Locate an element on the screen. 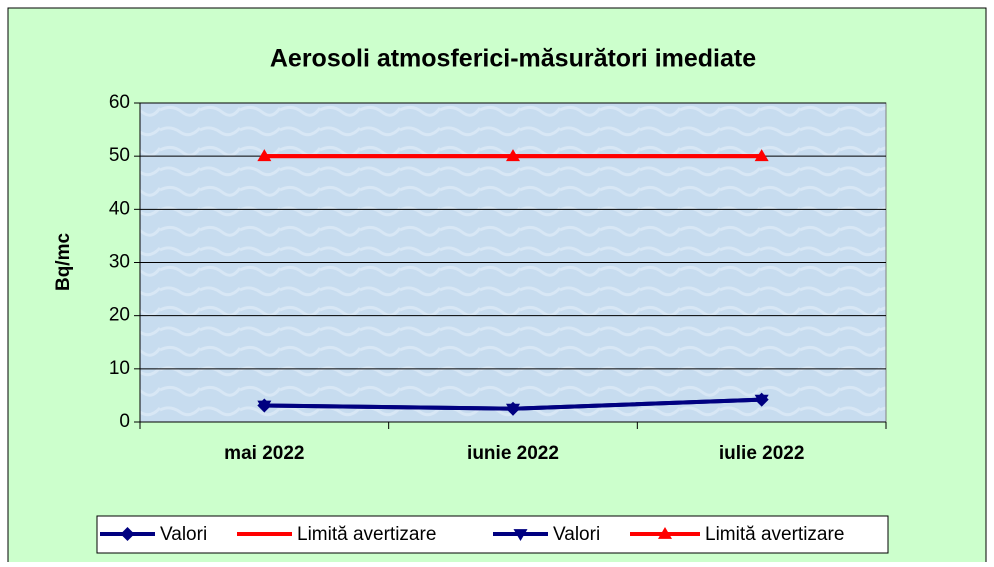 This screenshot has width=994, height=567. legend is located at coordinates (492, 534).